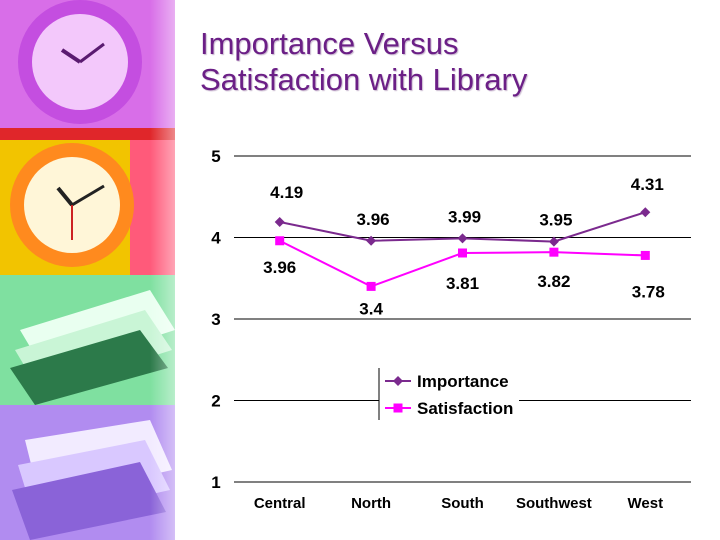 This screenshot has width=720, height=540. Describe the element at coordinates (648, 291) in the screenshot. I see `data-label-satisfaction: 3.78` at that location.